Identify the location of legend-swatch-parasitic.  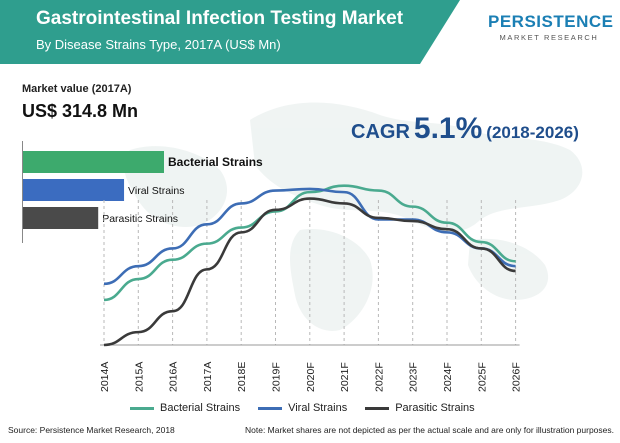
(377, 408).